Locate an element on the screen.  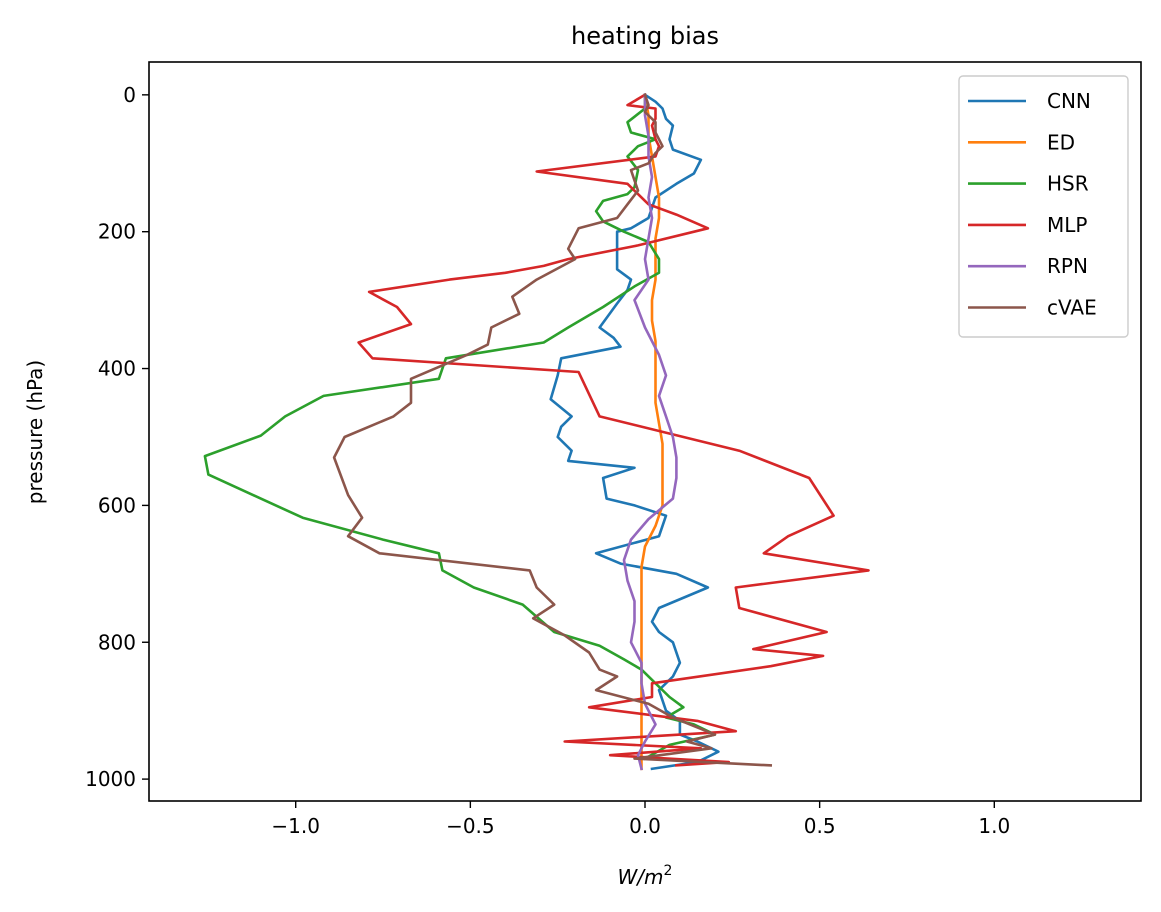
legend-label-hsr: HSR is located at coordinates (1068, 184).